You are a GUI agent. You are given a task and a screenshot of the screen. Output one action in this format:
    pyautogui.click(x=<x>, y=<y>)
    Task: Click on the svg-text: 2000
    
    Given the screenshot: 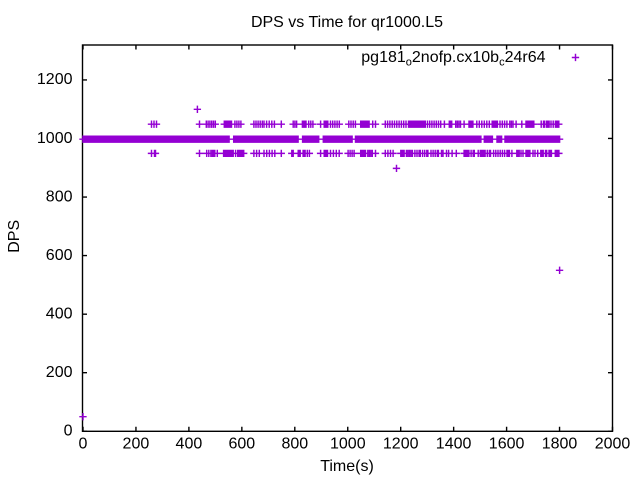 What is the action you would take?
    pyautogui.click(x=613, y=443)
    